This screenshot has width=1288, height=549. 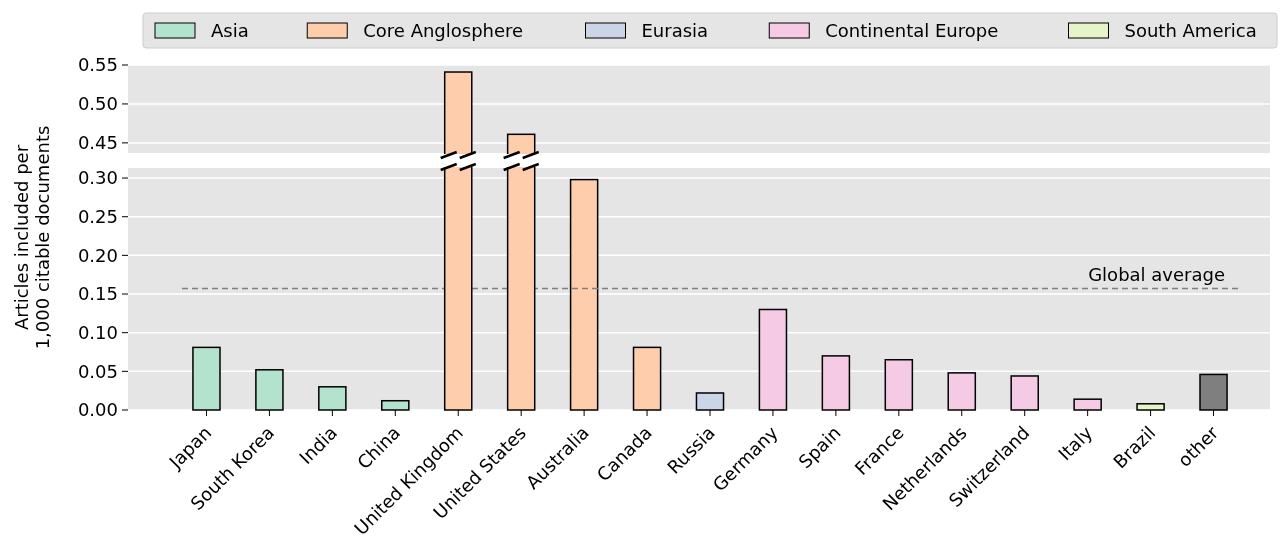 What do you see at coordinates (32, 237) in the screenshot?
I see `y-axis-title: Articles included per 1,000 citable documents` at bounding box center [32, 237].